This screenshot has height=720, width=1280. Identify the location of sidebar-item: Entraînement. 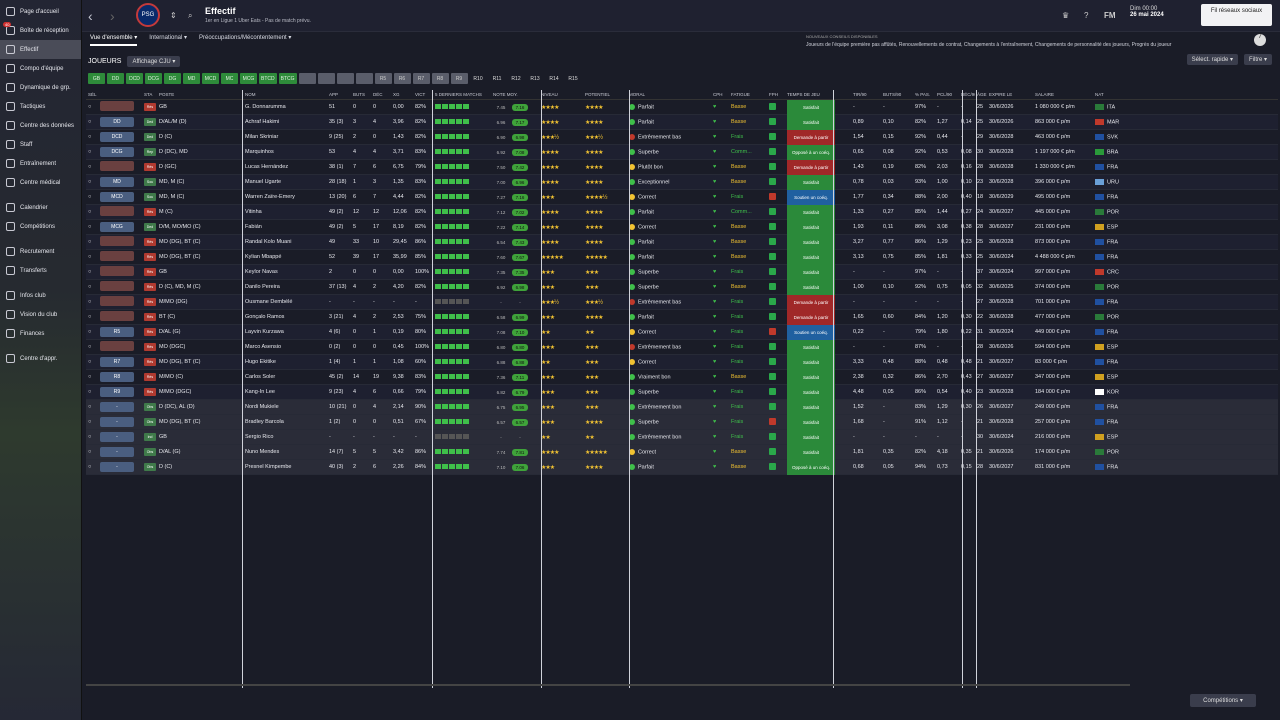
(40, 163).